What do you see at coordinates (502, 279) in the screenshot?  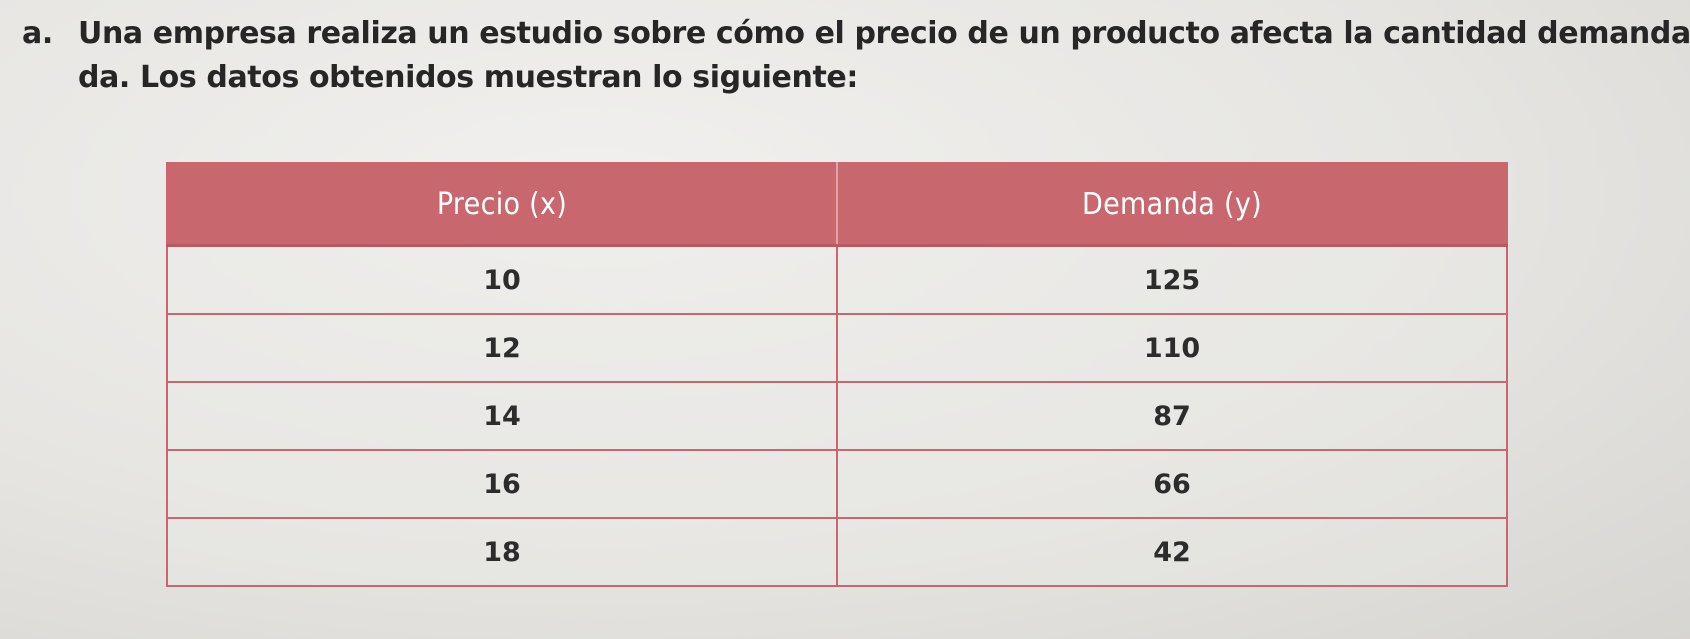 I see `price-cell: 10` at bounding box center [502, 279].